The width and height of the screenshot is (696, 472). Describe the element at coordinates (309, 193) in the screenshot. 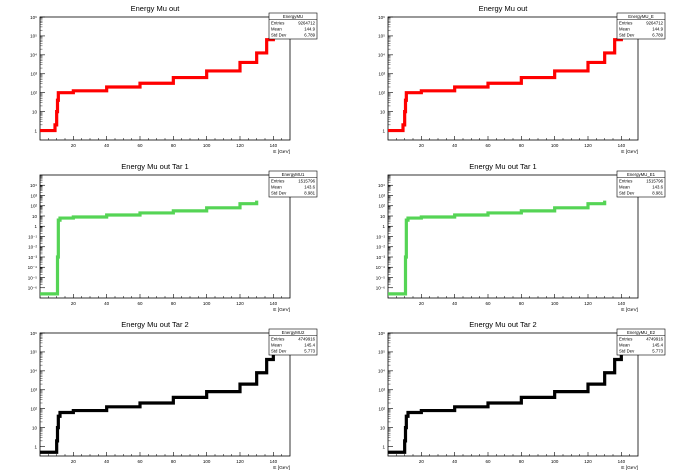

I see `stats-value: 8.981` at that location.